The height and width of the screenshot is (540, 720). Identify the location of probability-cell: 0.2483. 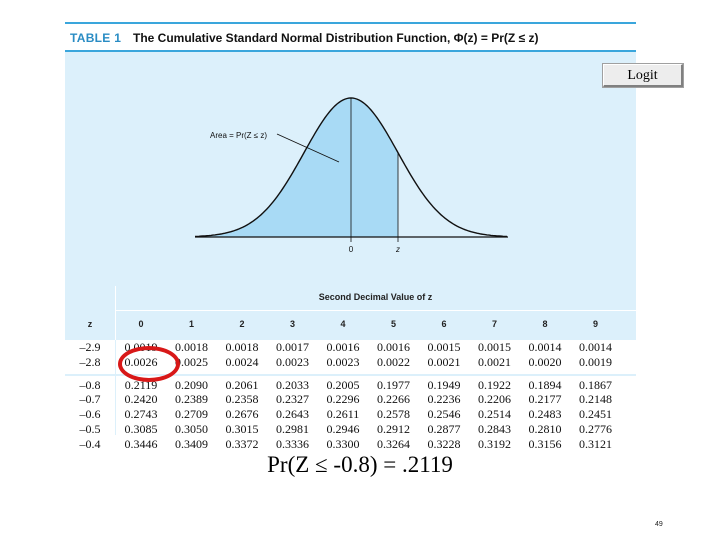
(545, 414).